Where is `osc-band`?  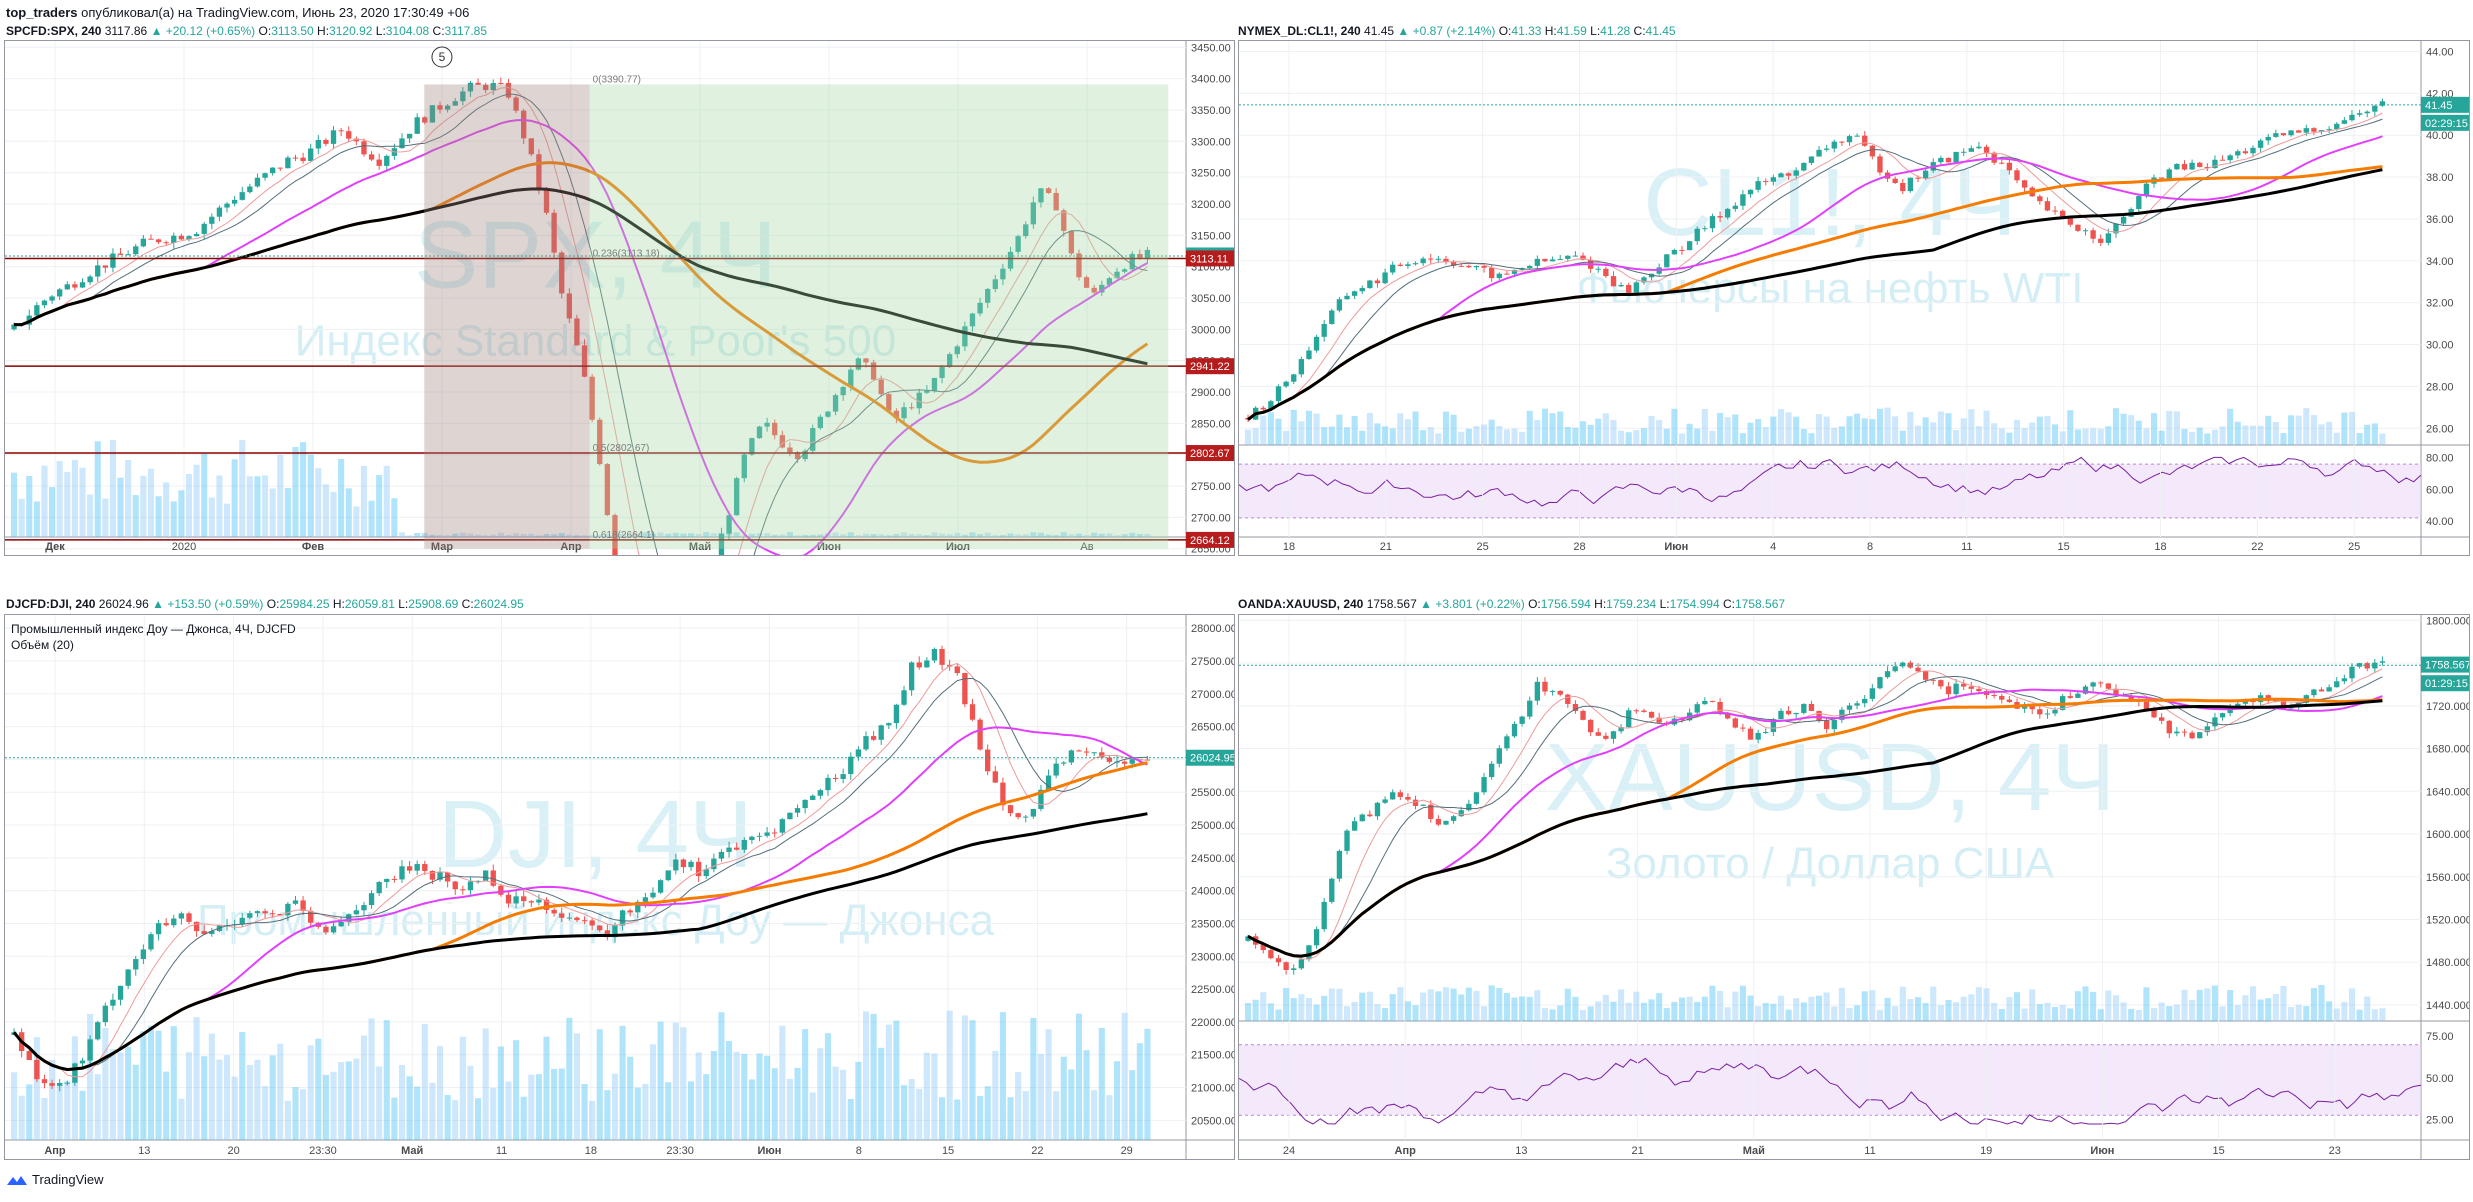
osc-band is located at coordinates (1830, 1080).